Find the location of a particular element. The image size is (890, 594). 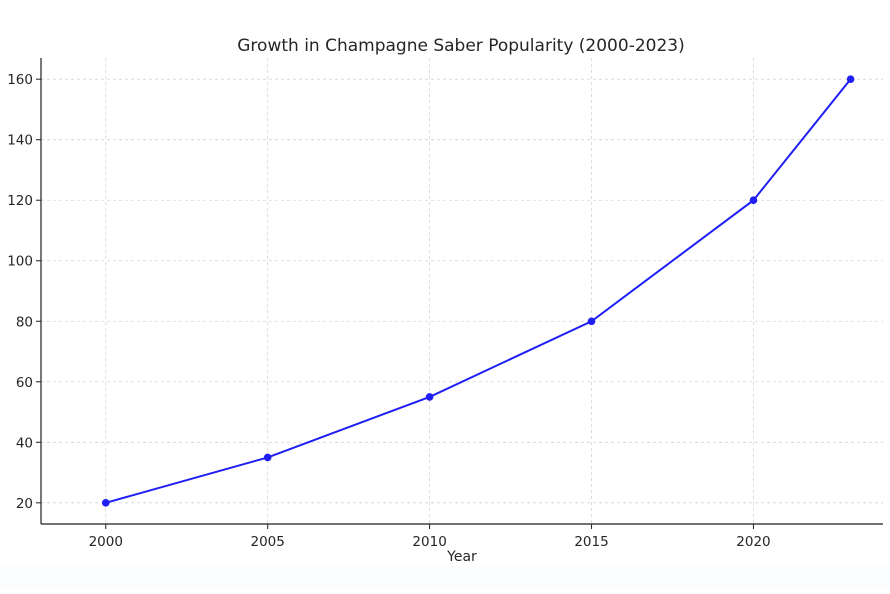

x-tick-label: 2020 is located at coordinates (753, 542).